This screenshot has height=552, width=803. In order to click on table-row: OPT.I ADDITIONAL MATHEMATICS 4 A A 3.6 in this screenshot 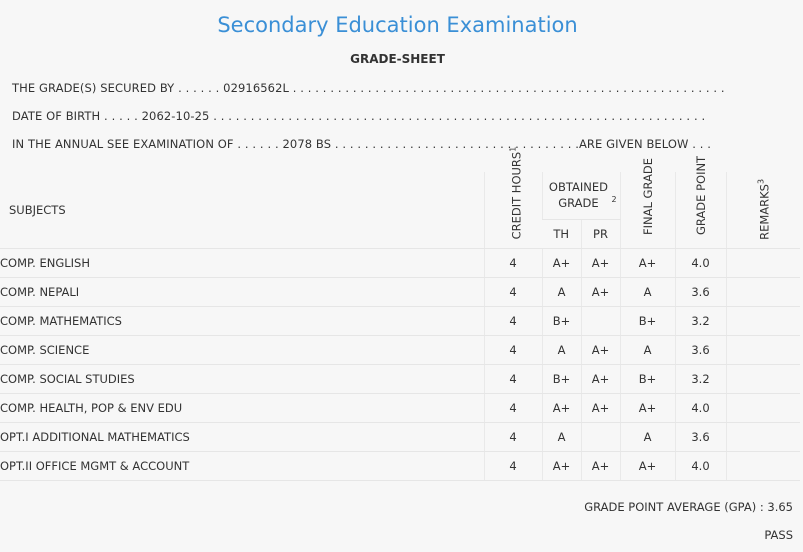, I will do `click(400, 437)`.